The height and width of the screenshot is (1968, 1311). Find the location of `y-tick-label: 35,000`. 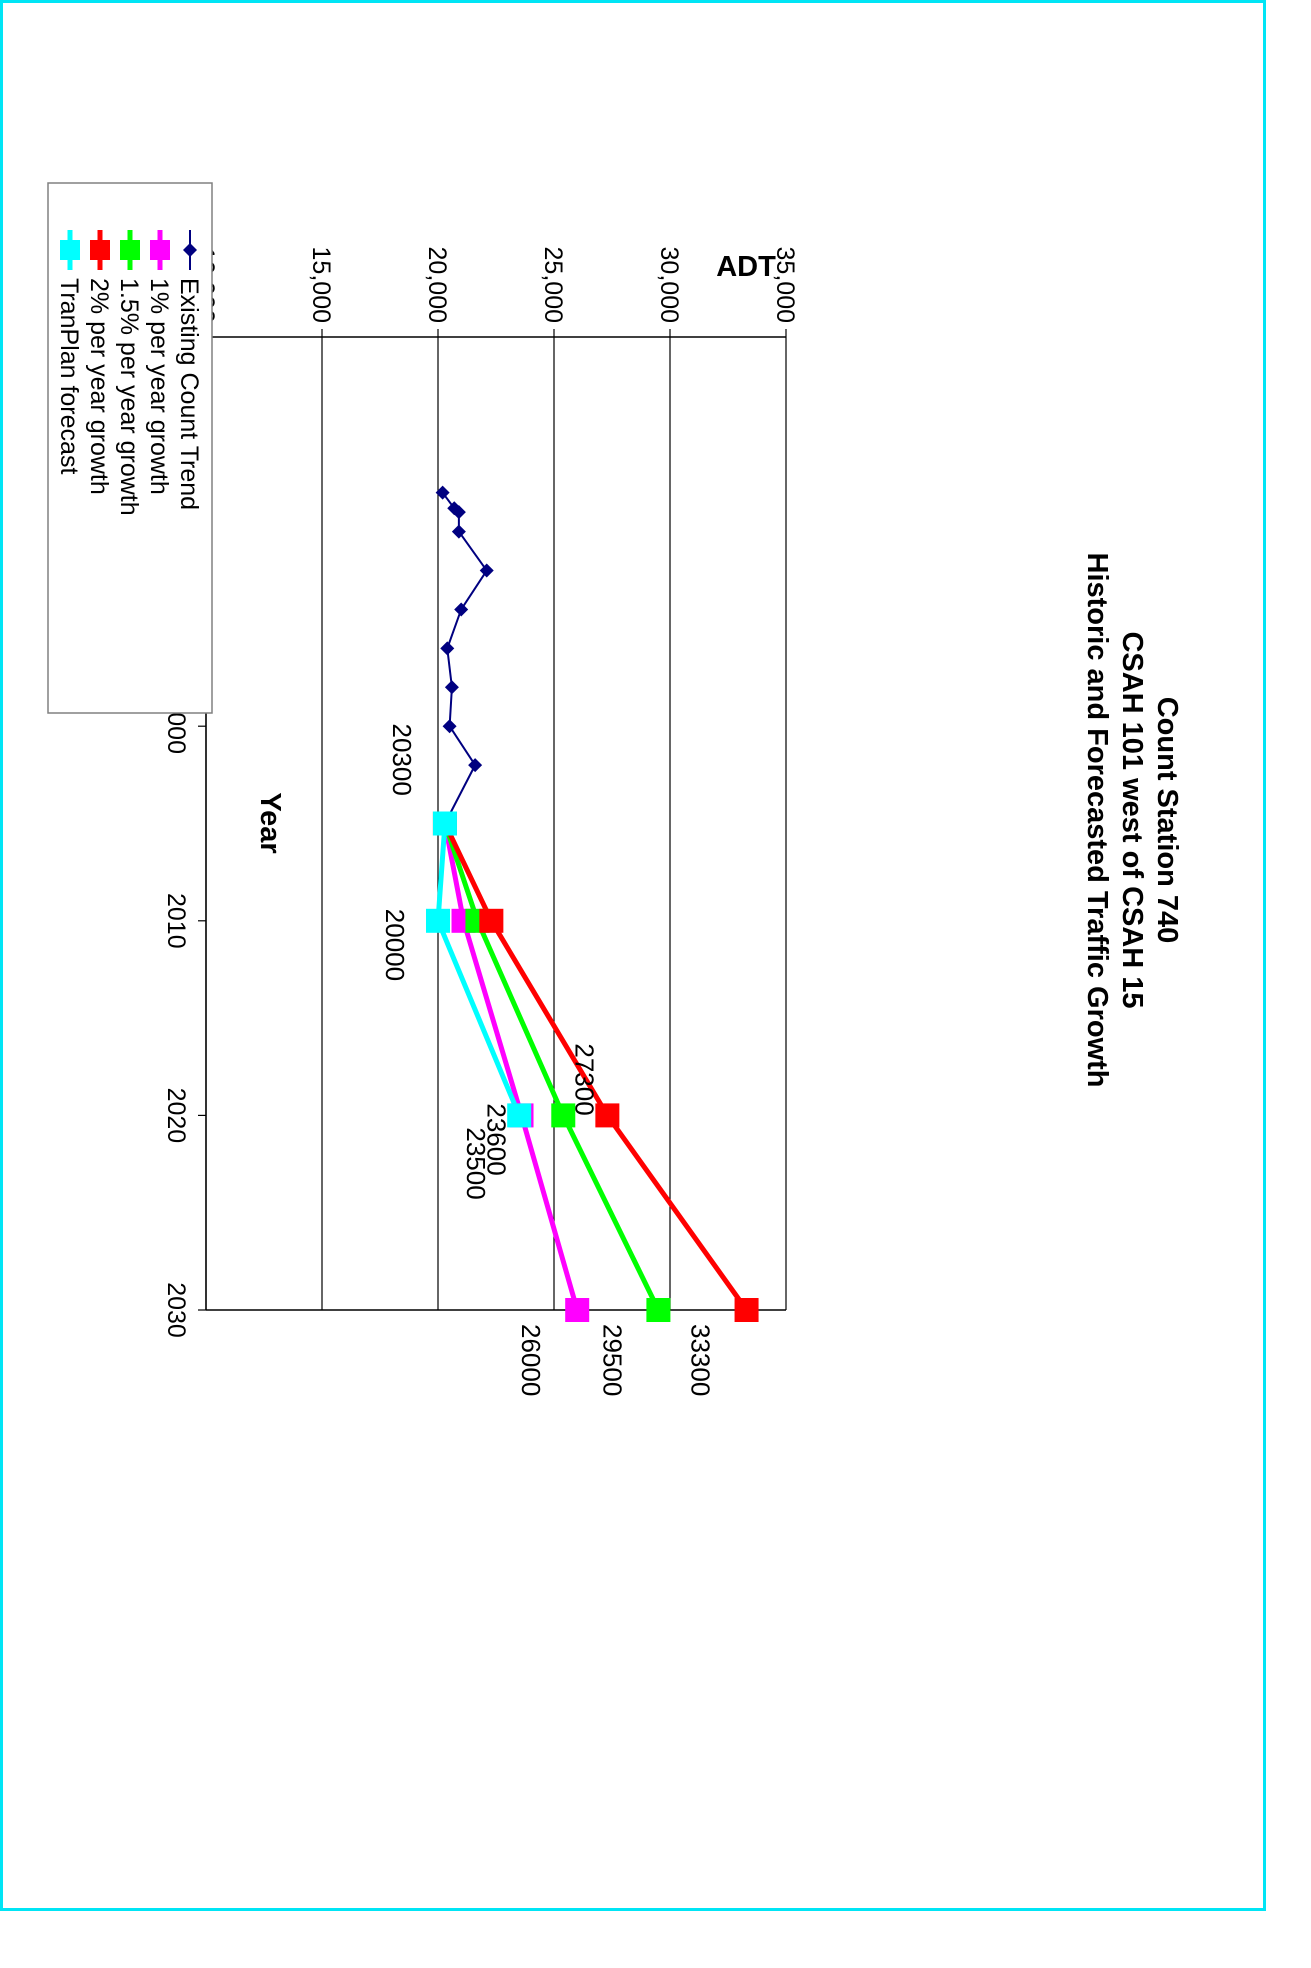

y-tick-label: 35,000 is located at coordinates (785, 285).